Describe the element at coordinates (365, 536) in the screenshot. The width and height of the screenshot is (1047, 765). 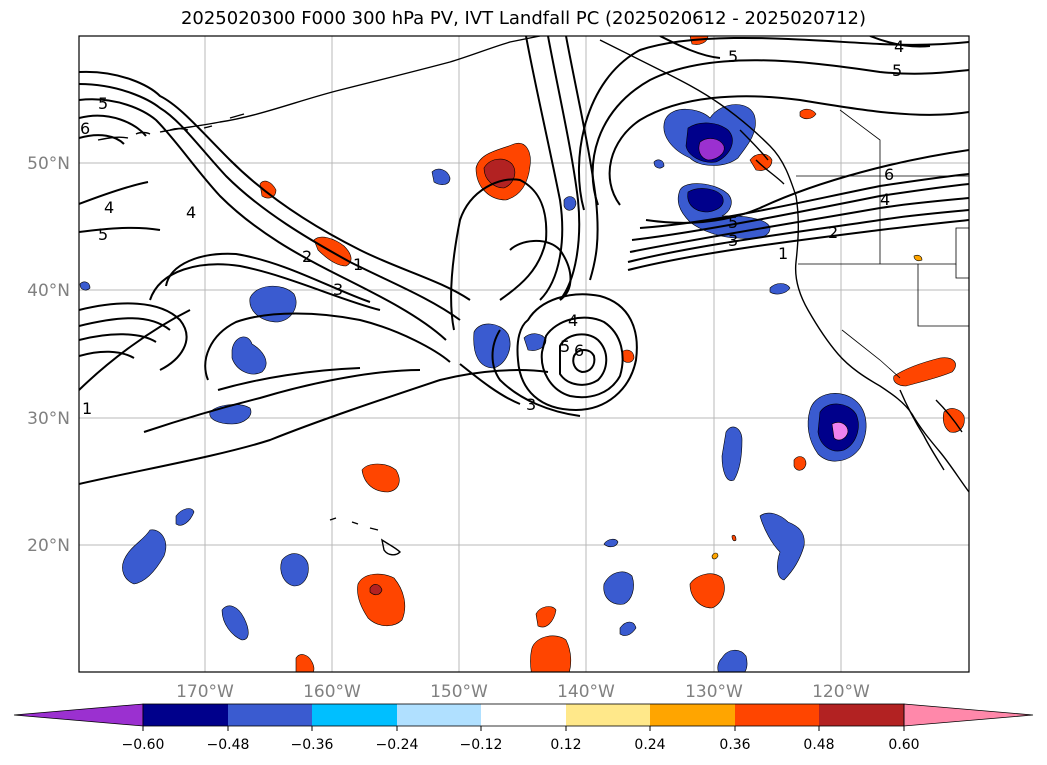
I see `hawaii-islands` at that location.